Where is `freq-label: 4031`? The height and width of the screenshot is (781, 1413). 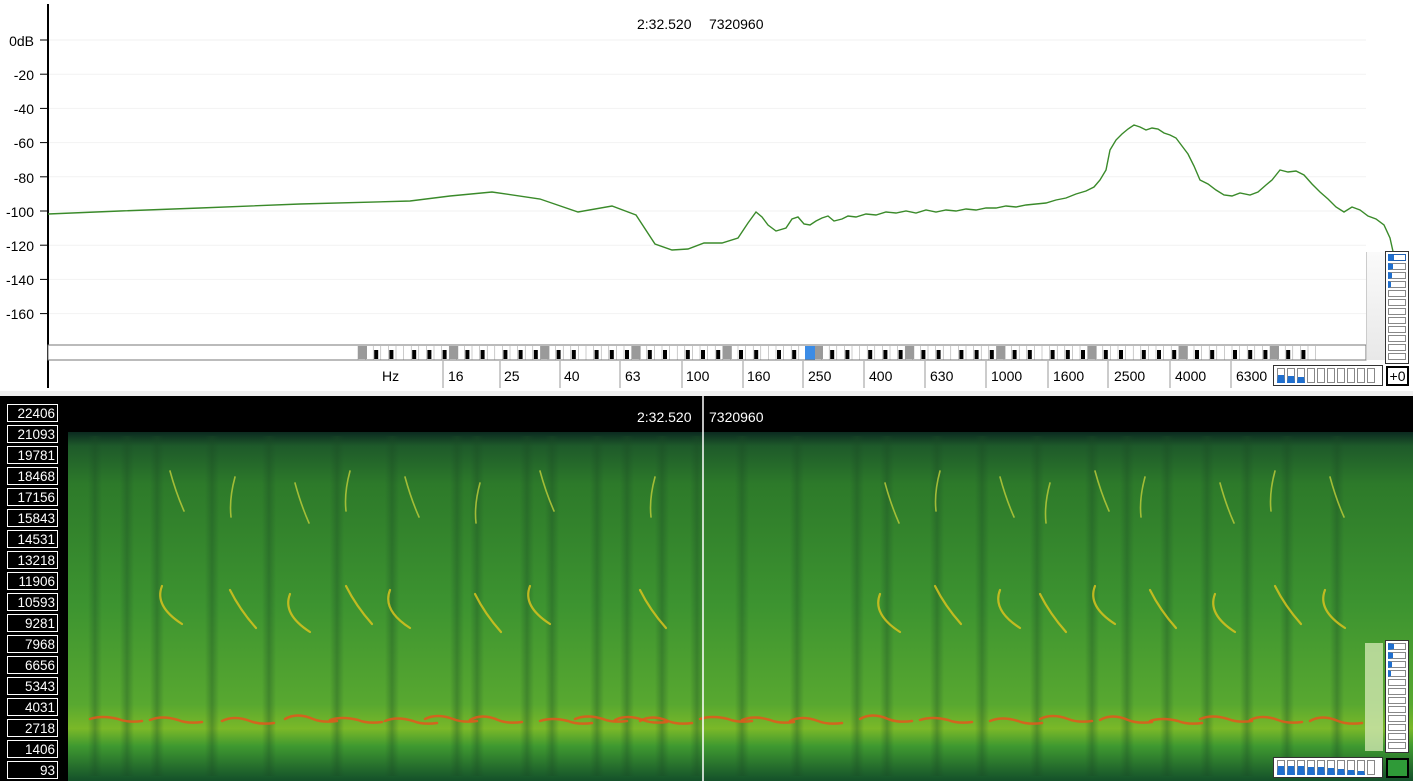
freq-label: 4031 is located at coordinates (32, 707).